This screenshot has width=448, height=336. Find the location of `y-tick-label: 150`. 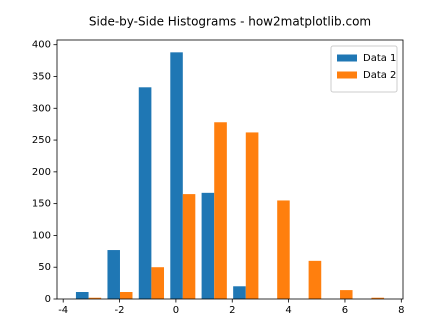

y-tick-label: 150 is located at coordinates (41, 204).